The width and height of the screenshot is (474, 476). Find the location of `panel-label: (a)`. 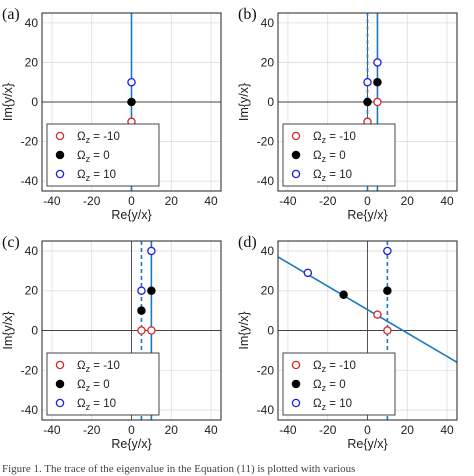

panel-label: (a) is located at coordinates (11, 14).